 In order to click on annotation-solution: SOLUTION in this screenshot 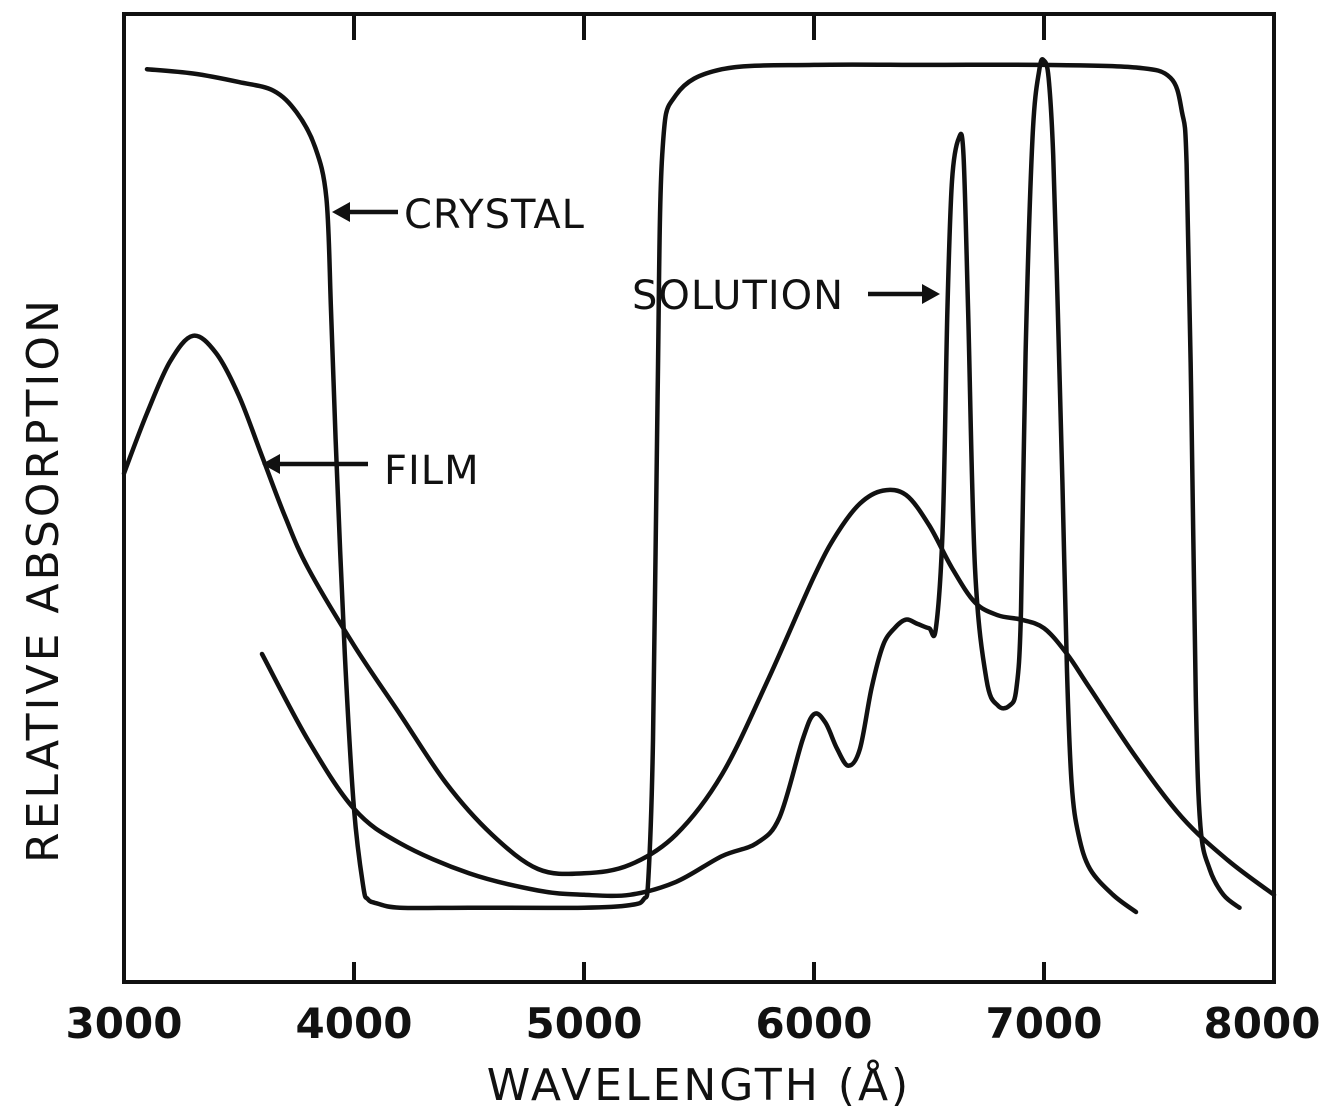, I will do `click(786, 296)`.